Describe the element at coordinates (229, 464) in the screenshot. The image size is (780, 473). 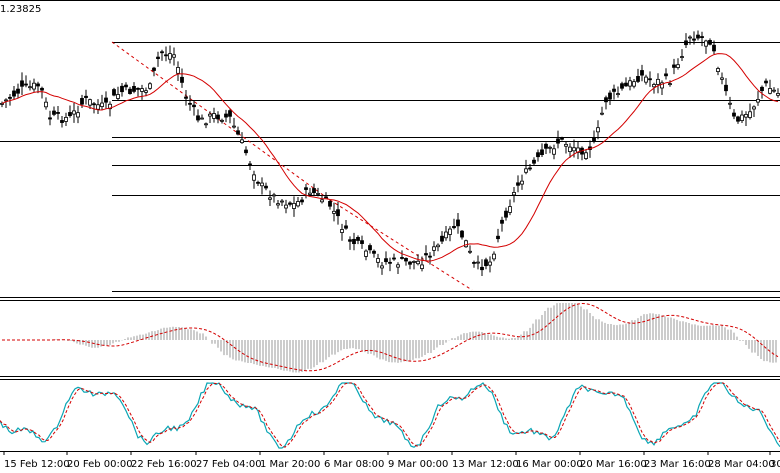
I see `time-label: 27 Feb 04:00` at that location.